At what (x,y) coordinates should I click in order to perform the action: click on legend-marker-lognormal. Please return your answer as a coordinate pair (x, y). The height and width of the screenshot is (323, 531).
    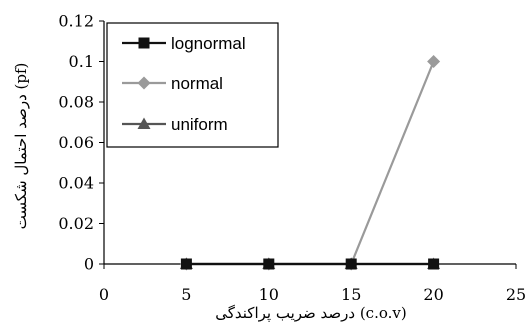
    Looking at the image, I should click on (144, 43).